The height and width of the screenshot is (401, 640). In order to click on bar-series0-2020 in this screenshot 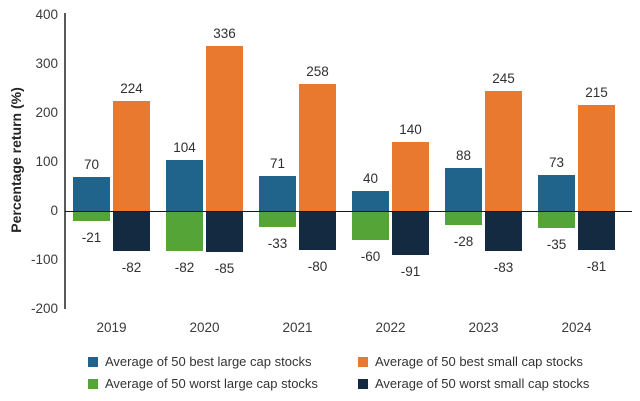, I will do `click(184, 185)`.